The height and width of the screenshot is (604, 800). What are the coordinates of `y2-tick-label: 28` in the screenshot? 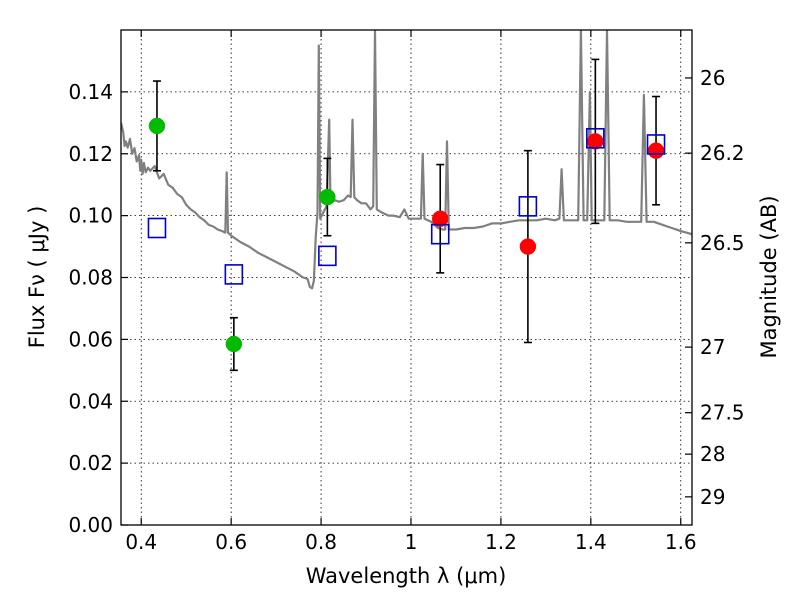 It's located at (712, 454).